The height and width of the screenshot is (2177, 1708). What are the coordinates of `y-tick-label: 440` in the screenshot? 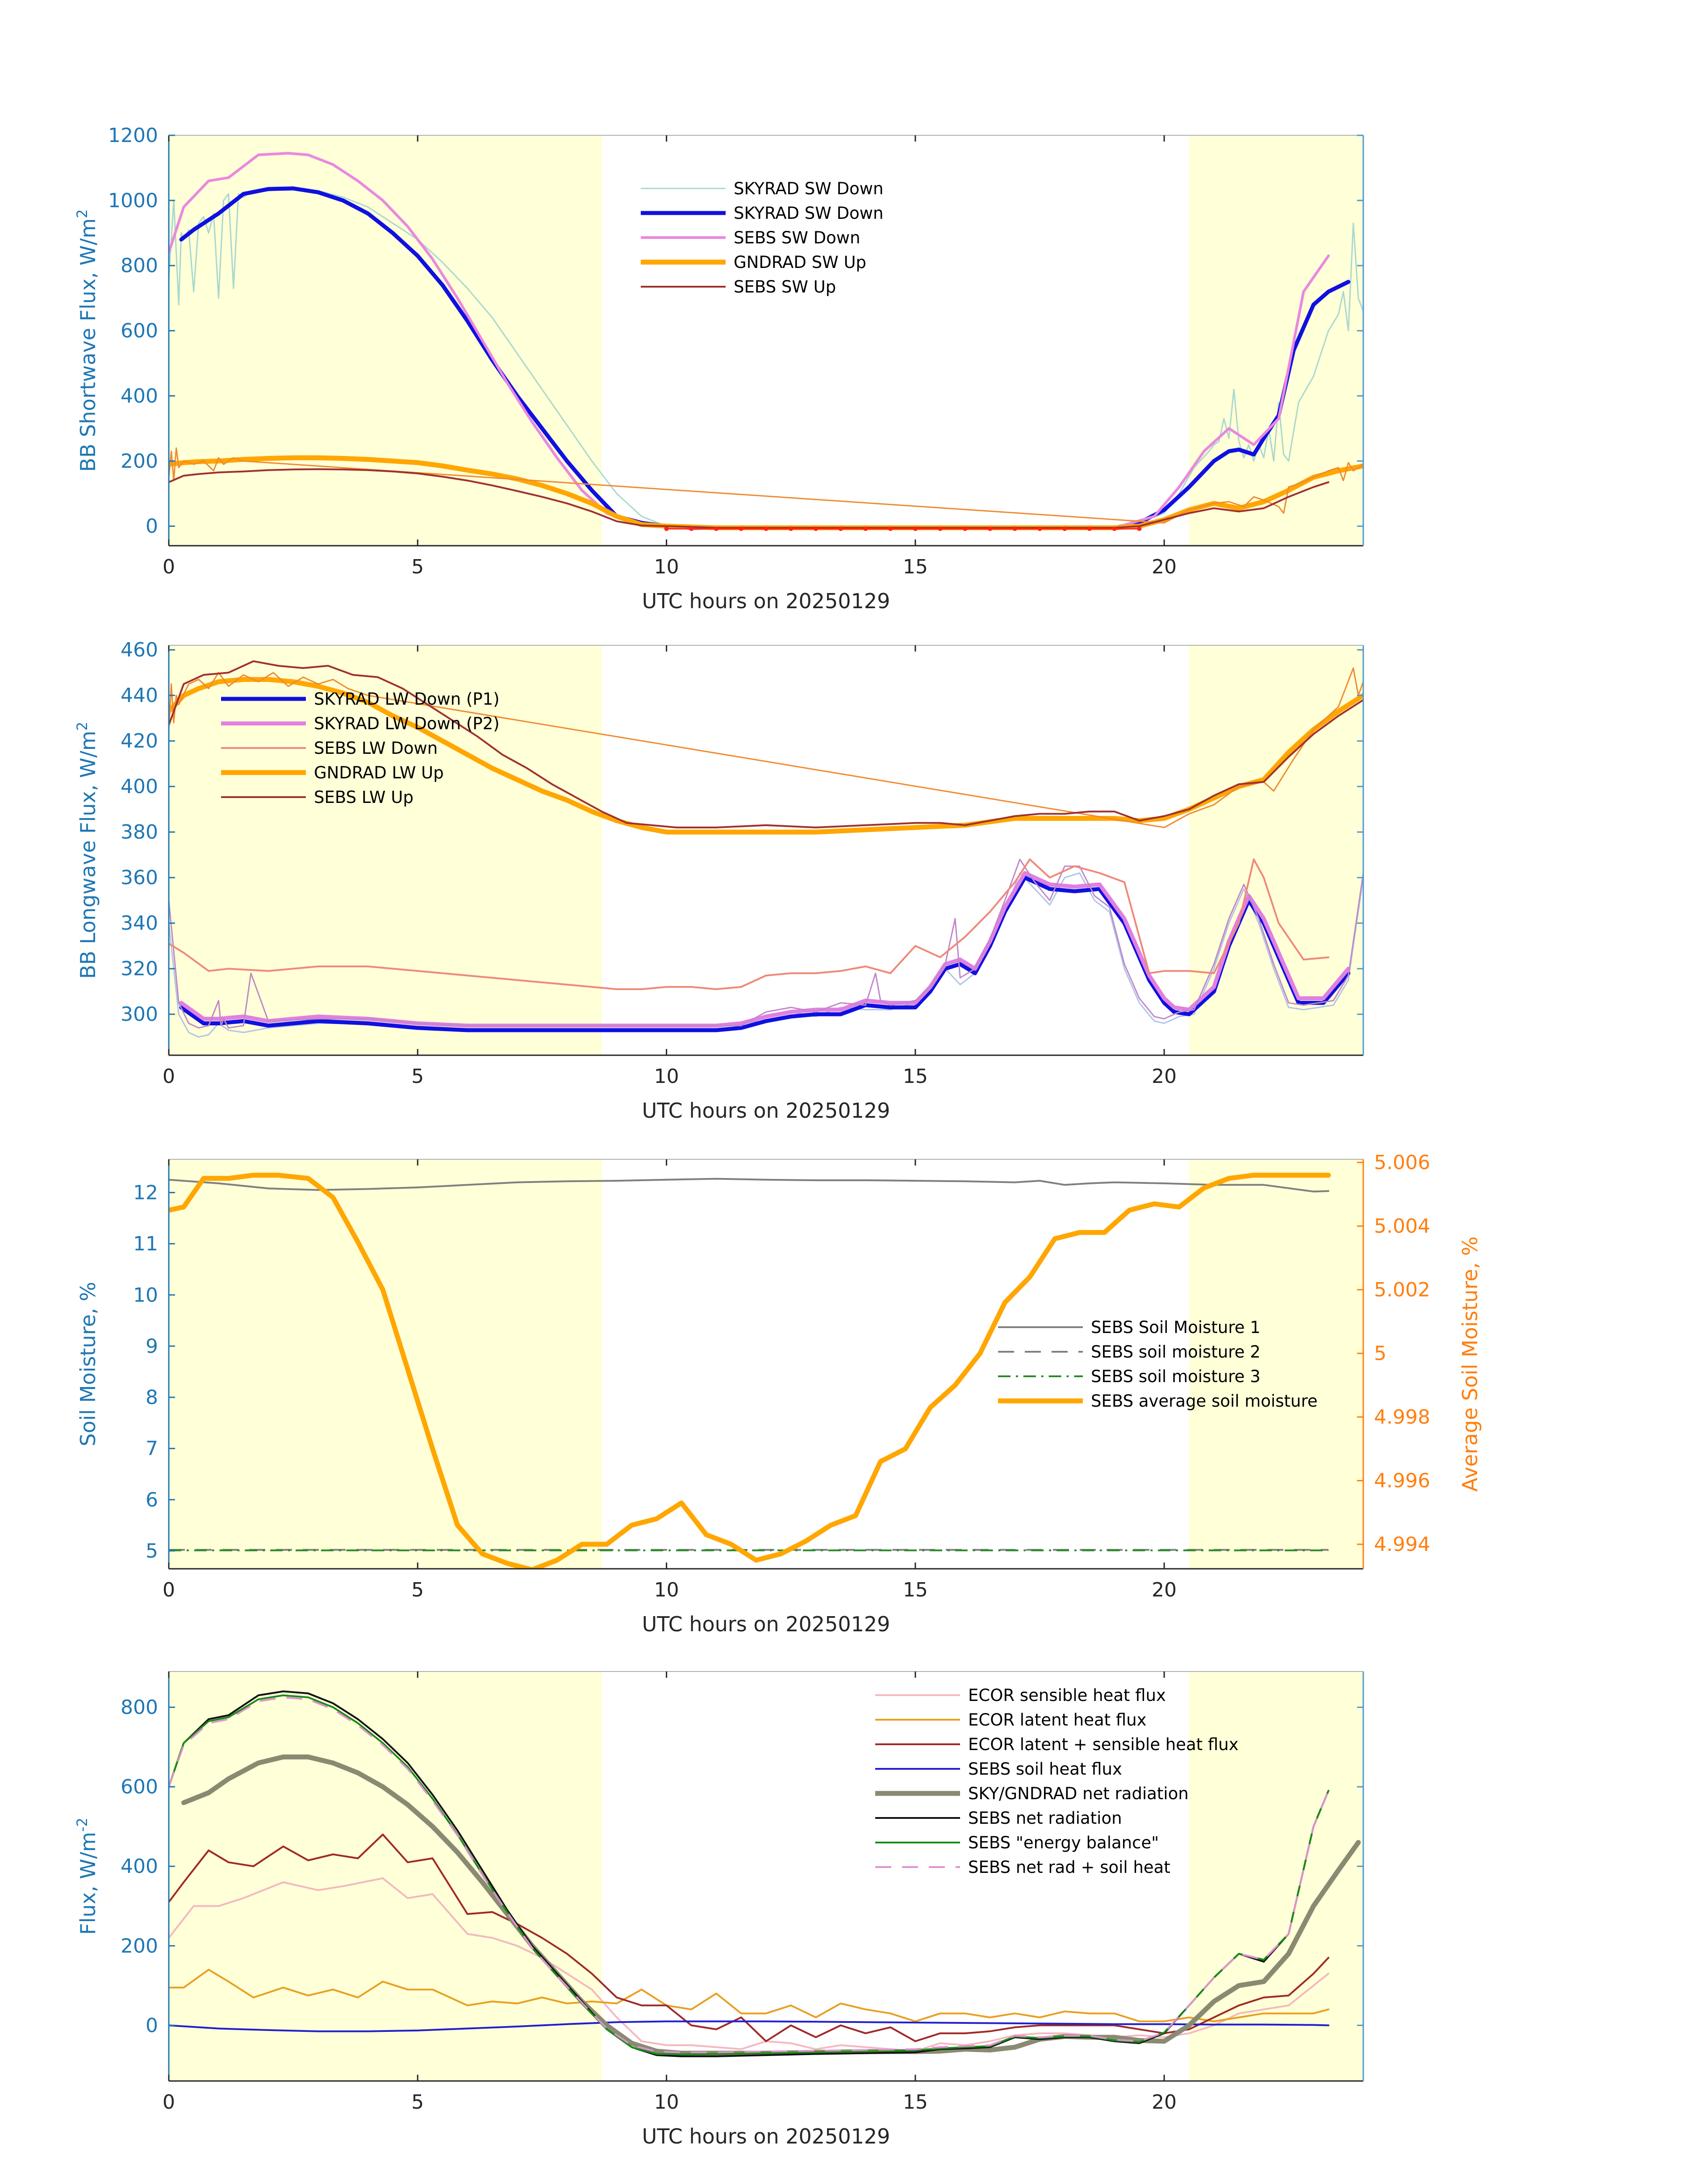 It's located at (139, 695).